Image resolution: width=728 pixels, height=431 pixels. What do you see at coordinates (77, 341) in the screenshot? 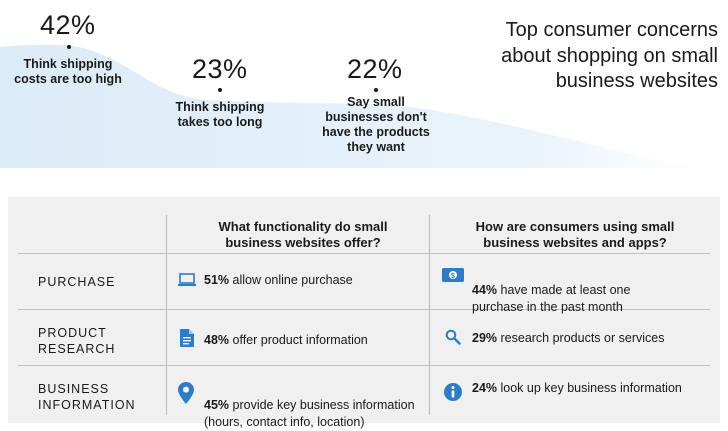
I see `row-label-product-research: PRODUCT RESEARCH` at bounding box center [77, 341].